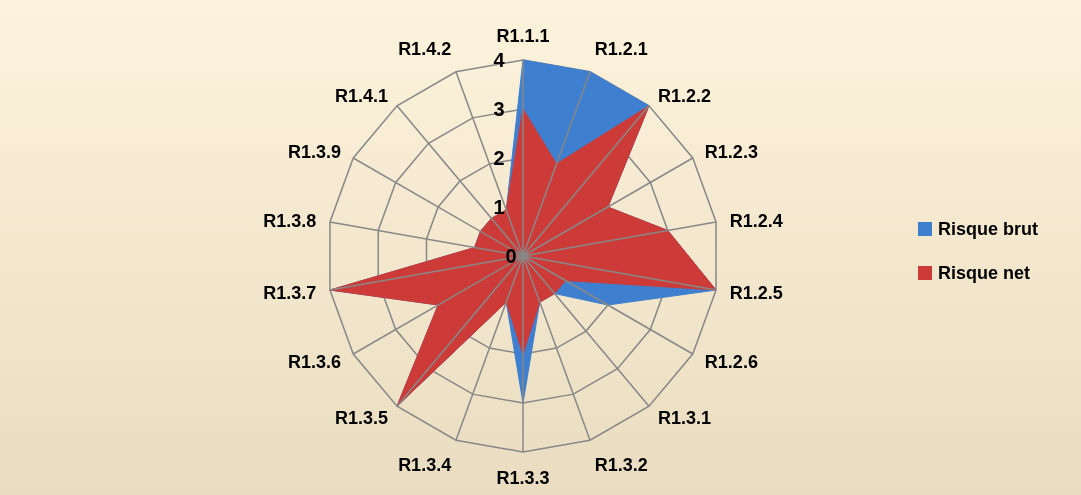 This screenshot has height=495, width=1081. Describe the element at coordinates (988, 229) in the screenshot. I see `legend-label: Risque brut` at that location.